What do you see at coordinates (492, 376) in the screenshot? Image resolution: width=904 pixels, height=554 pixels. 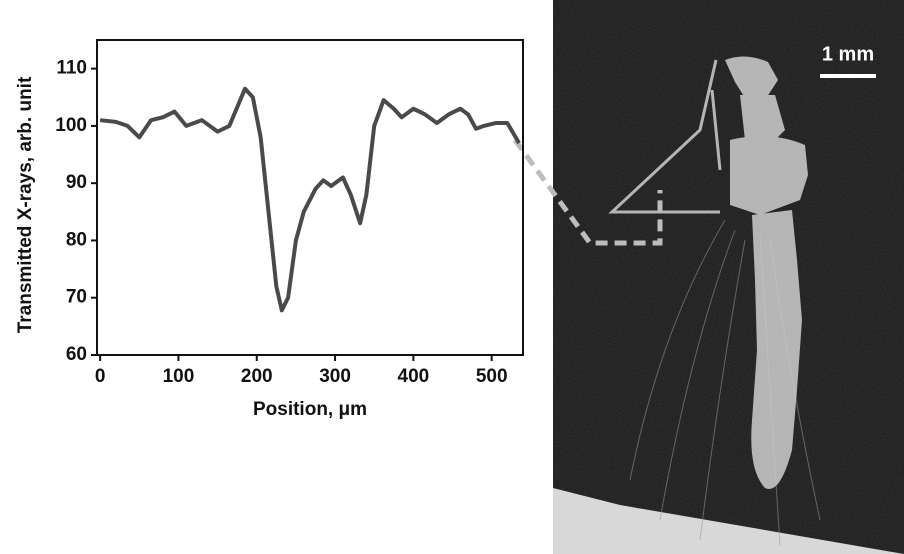 I see `x-tick-label: 500` at bounding box center [492, 376].